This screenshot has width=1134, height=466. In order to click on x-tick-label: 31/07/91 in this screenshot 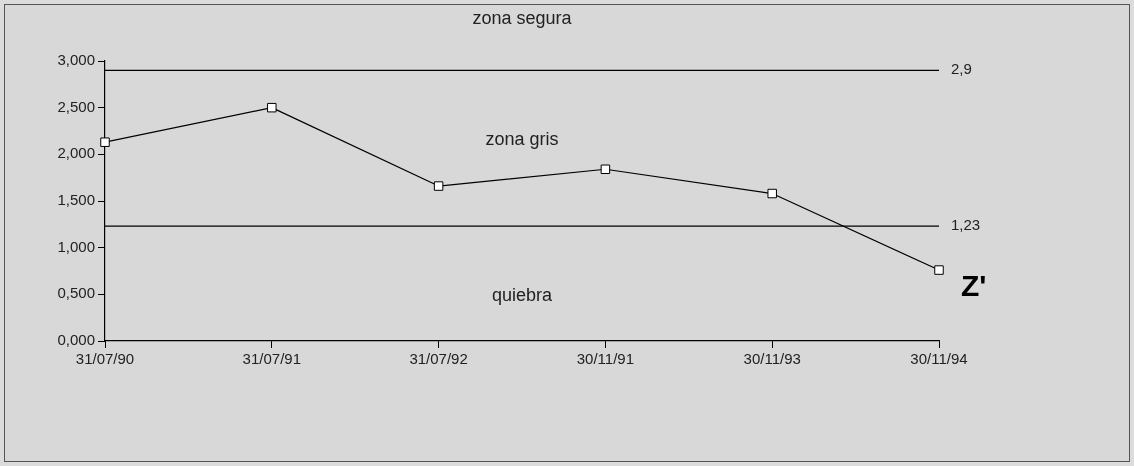, I will do `click(271, 359)`.